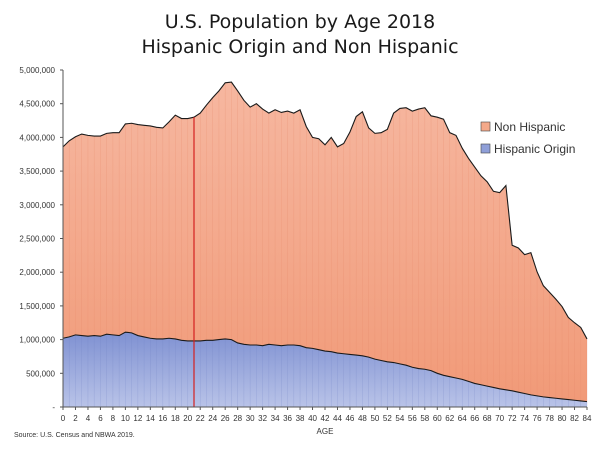 The image size is (600, 450). Describe the element at coordinates (300, 418) in the screenshot. I see `x-tick-label: 38` at that location.